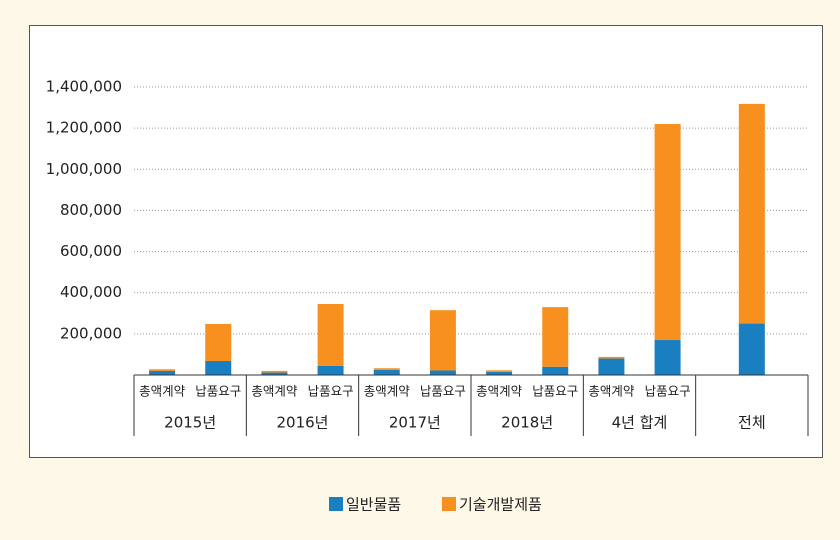 The width and height of the screenshot is (840, 540). What do you see at coordinates (84, 128) in the screenshot?
I see `y-tick-label: 1,200,000` at bounding box center [84, 128].